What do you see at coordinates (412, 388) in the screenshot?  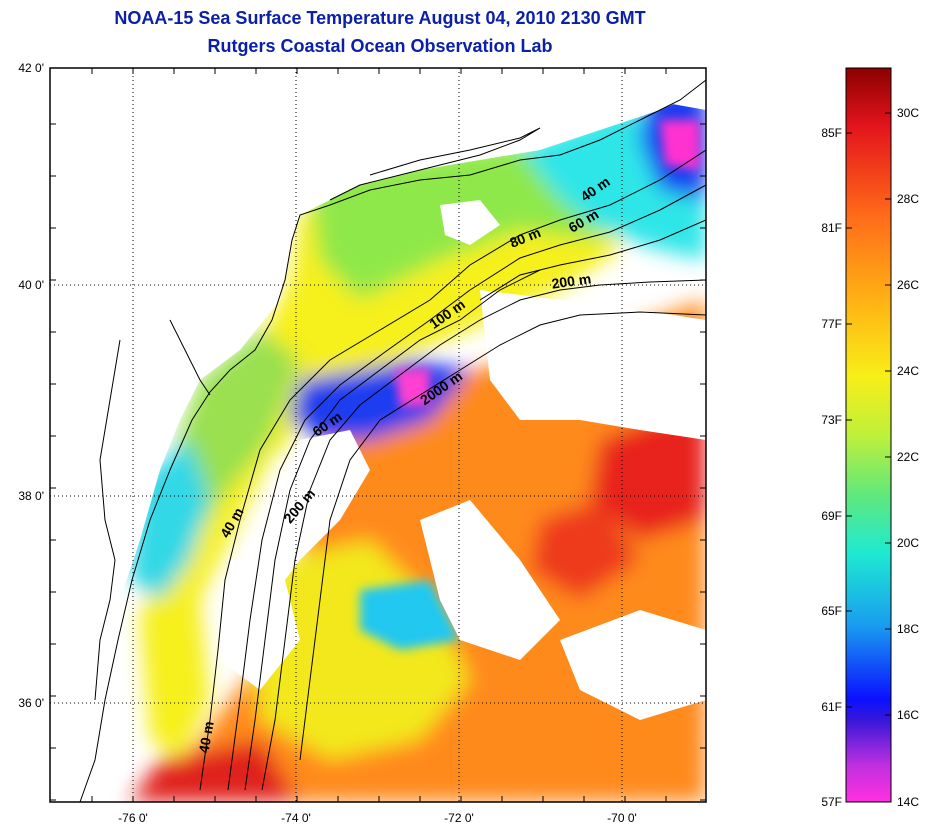 I see `coldest-magenta-mid` at bounding box center [412, 388].